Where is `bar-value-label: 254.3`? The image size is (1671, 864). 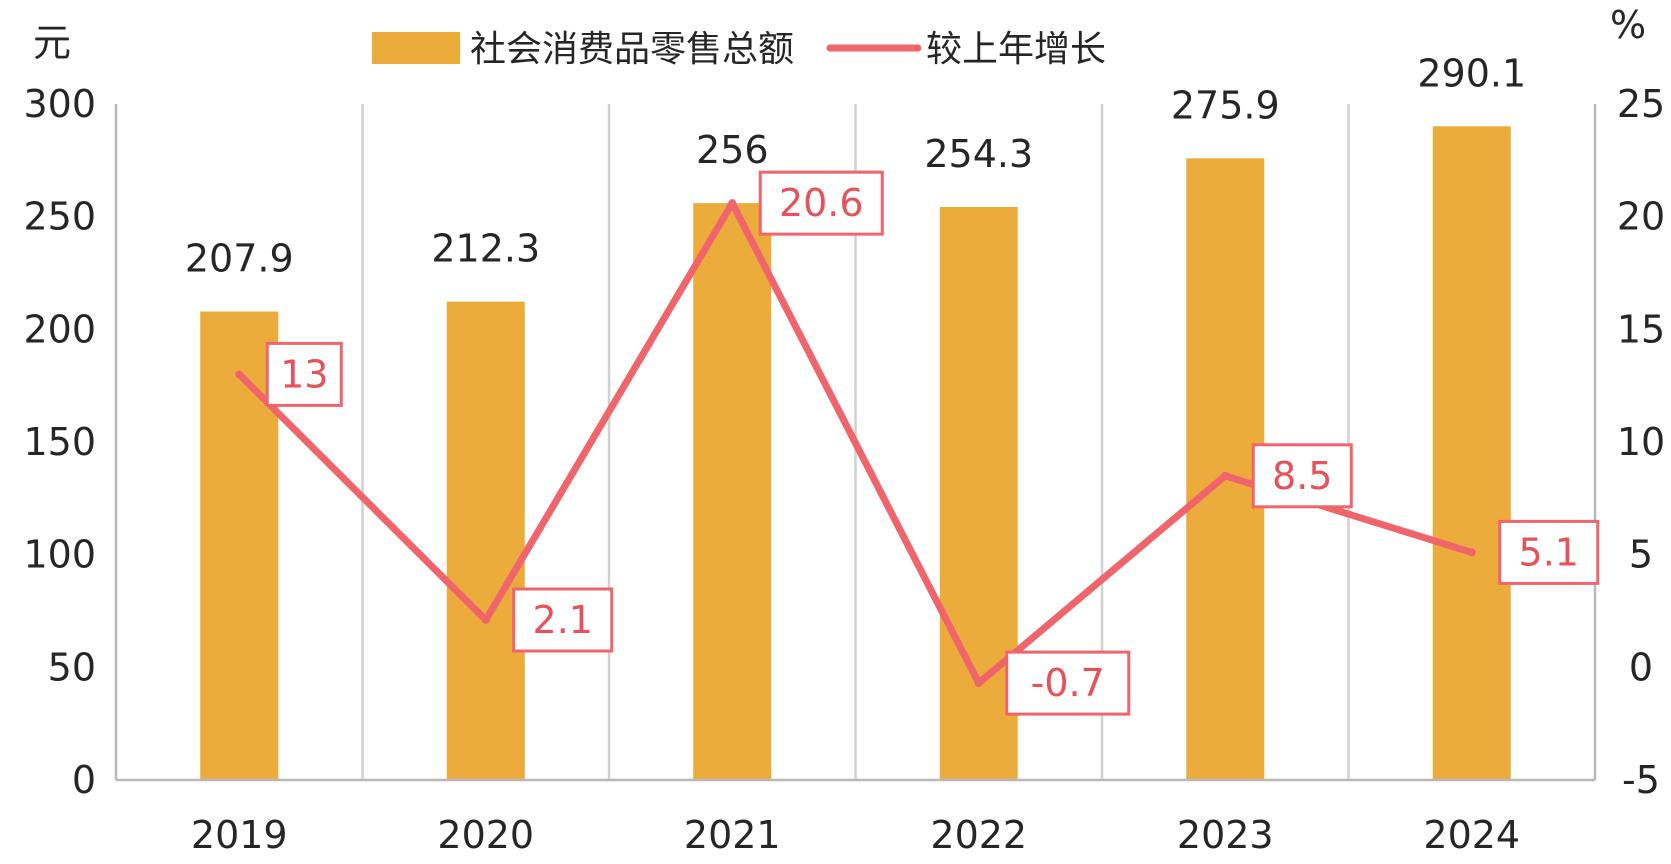
bar-value-label: 254.3 is located at coordinates (978, 154).